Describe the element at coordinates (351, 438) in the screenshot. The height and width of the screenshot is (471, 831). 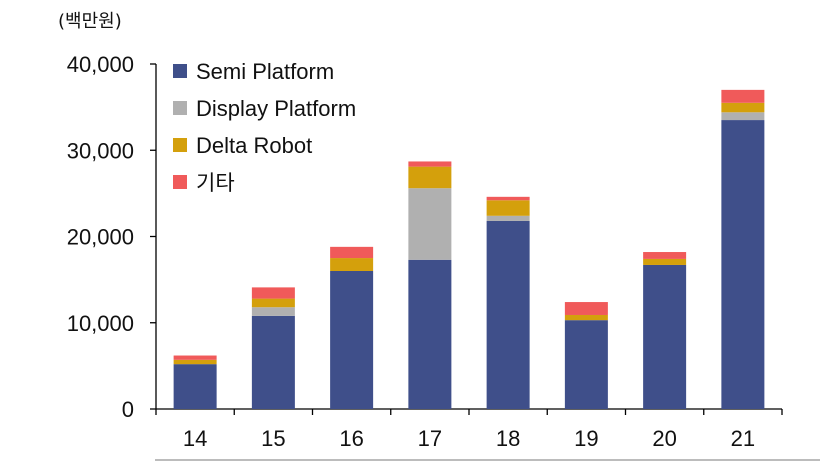
I see `x-tick-label: 16` at that location.